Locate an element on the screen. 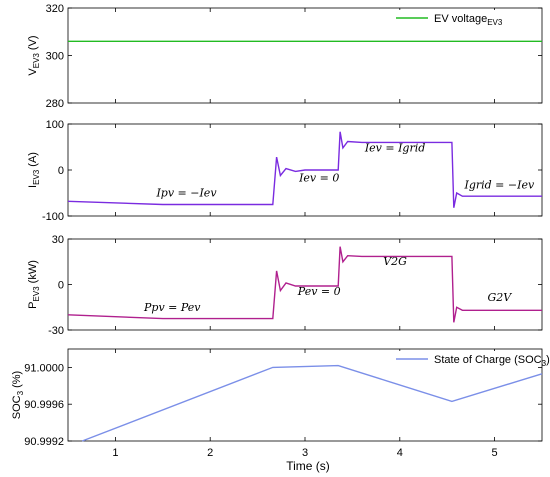 The image size is (550, 477). annotation-label: Igrid = −Iev is located at coordinates (498, 184).